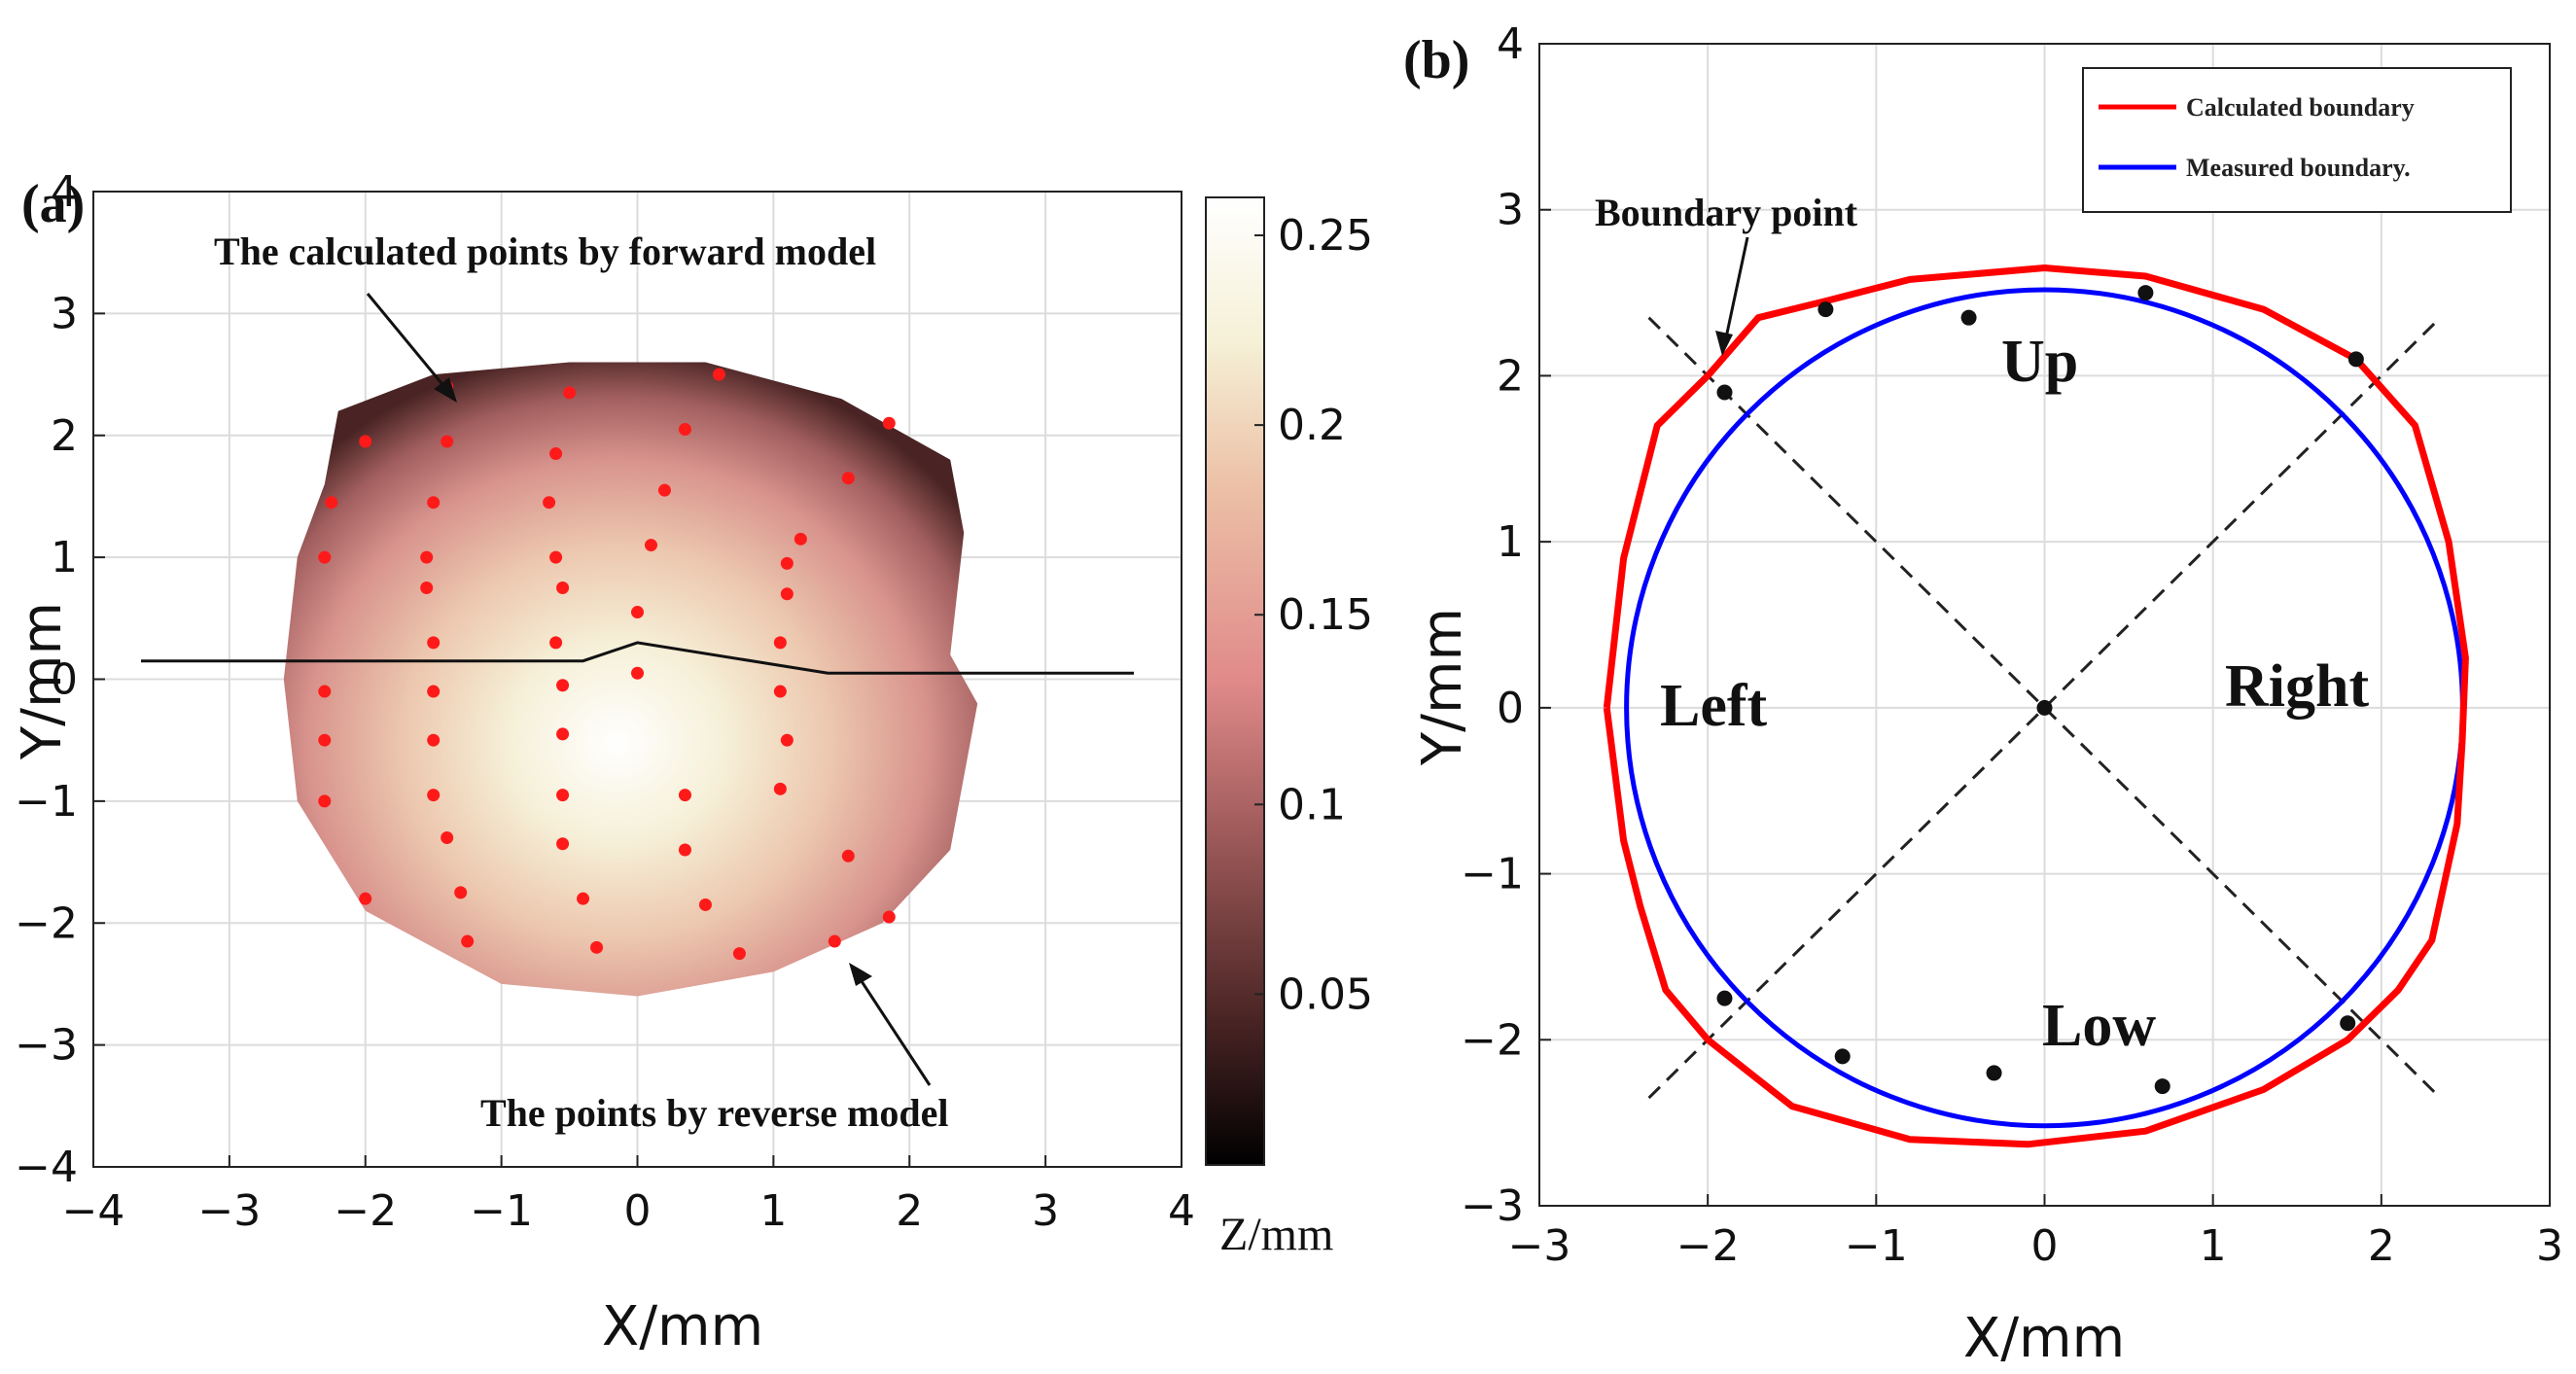 Image resolution: width=2576 pixels, height=1374 pixels. What do you see at coordinates (1442, 687) in the screenshot?
I see `panel-b-ylabel: Y/mm` at bounding box center [1442, 687].